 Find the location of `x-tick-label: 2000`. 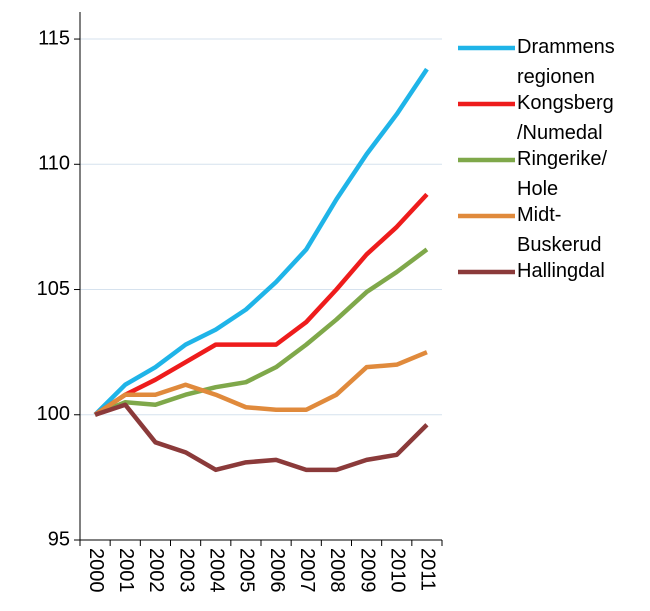

x-tick-label: 2000 is located at coordinates (96, 570).